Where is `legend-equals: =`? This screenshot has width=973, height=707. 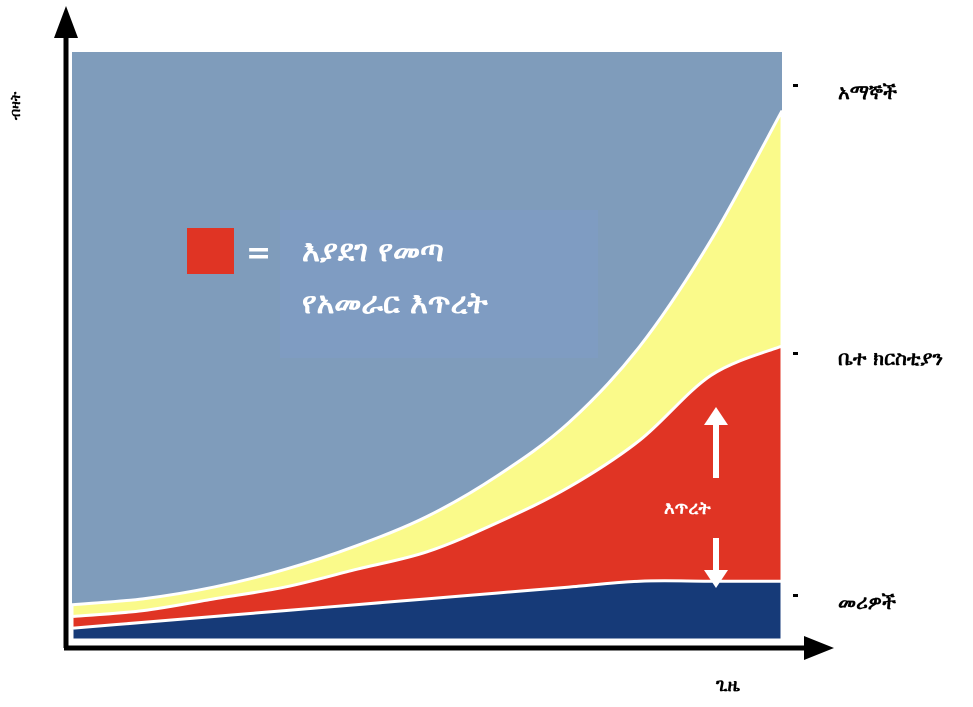 legend-equals: = is located at coordinates (259, 253).